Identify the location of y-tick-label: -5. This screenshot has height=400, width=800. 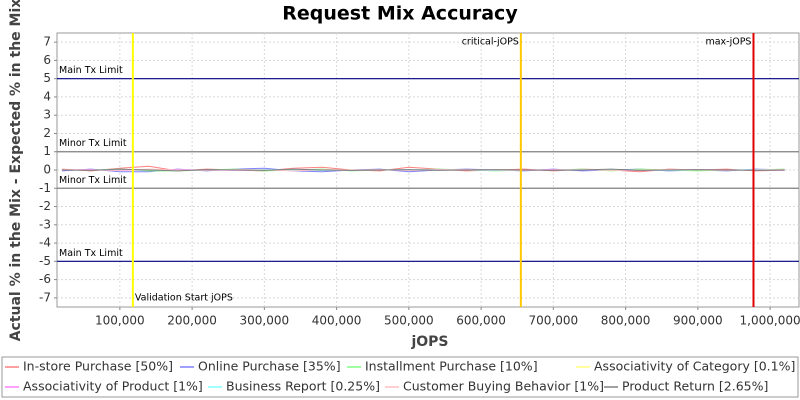
(45, 261).